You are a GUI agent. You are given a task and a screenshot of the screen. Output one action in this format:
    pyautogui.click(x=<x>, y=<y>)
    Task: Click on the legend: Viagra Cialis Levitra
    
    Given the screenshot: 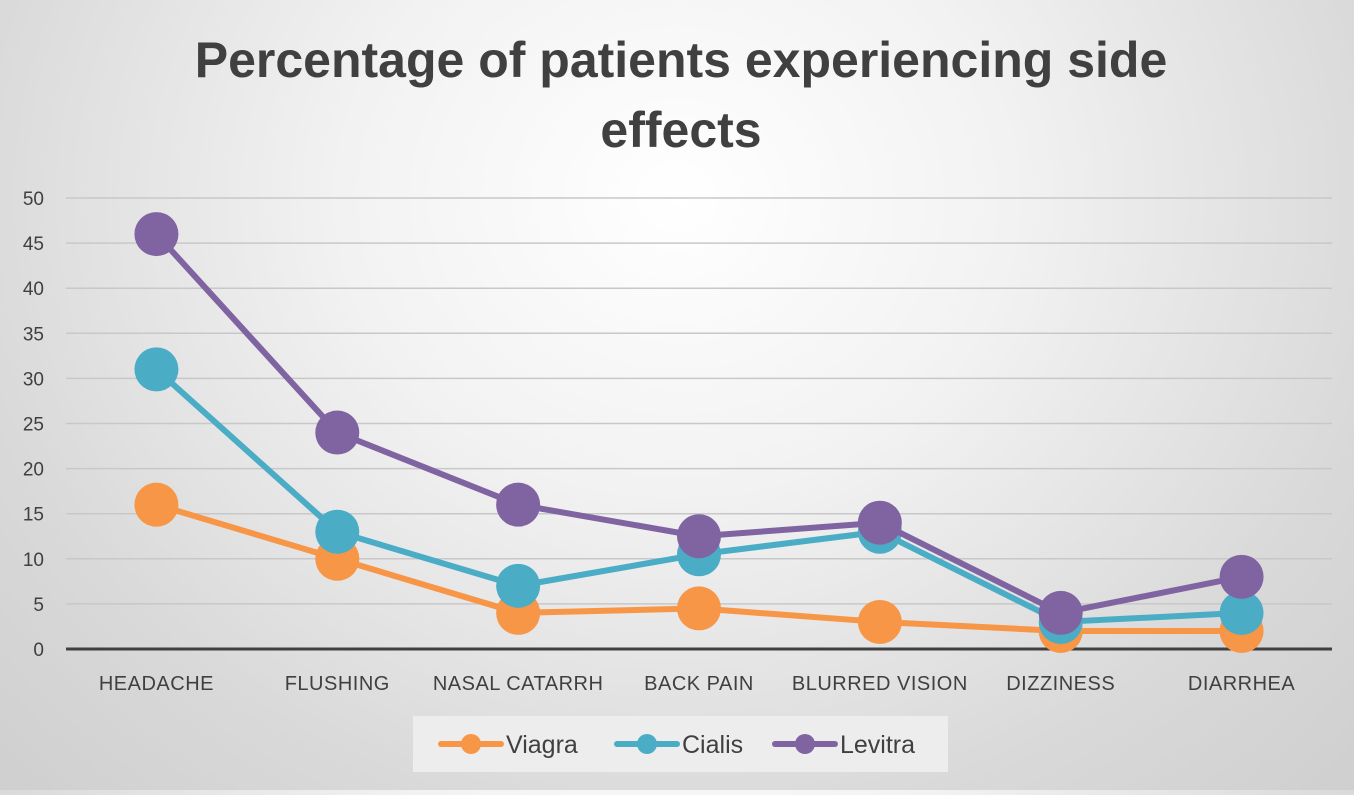 What is the action you would take?
    pyautogui.click(x=680, y=744)
    